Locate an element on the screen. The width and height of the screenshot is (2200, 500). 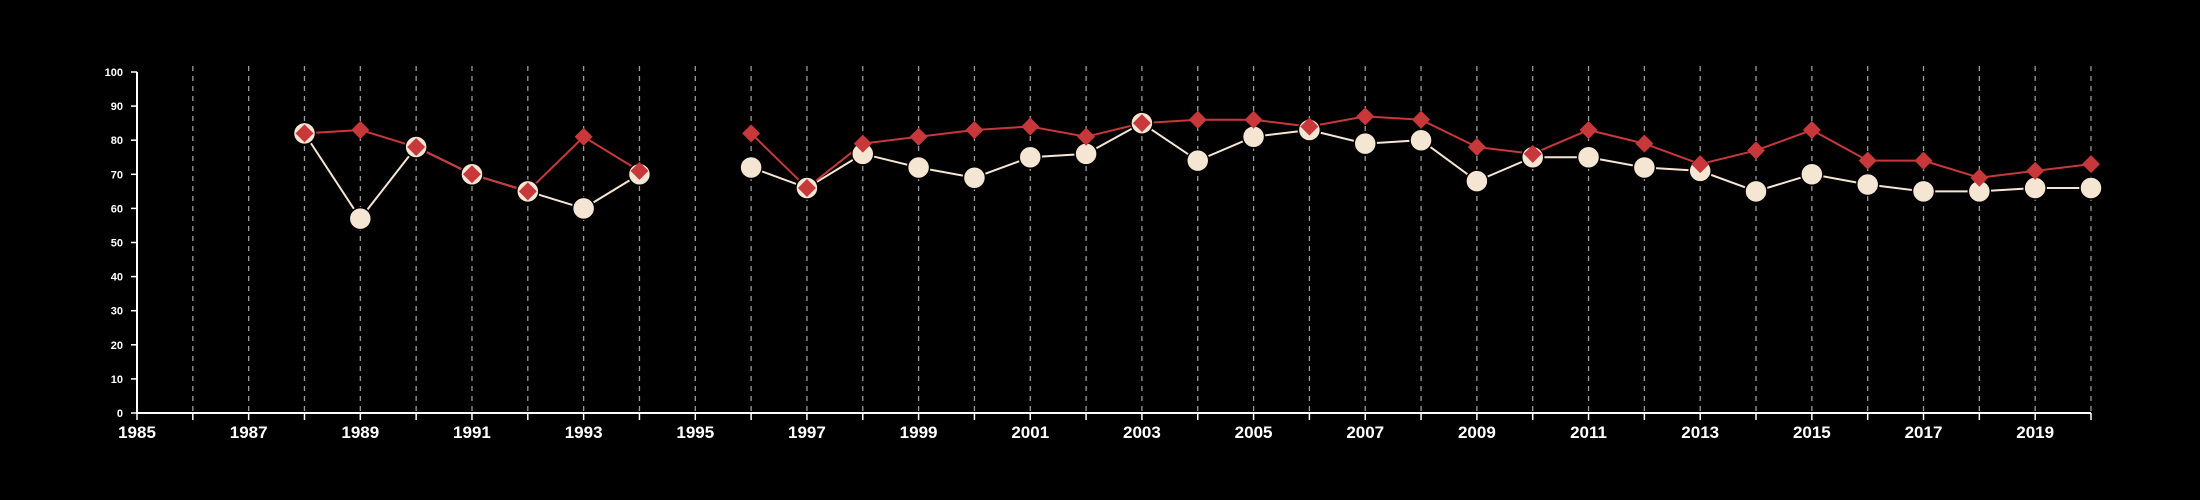
x-tick-label: 2007 is located at coordinates (1365, 432).